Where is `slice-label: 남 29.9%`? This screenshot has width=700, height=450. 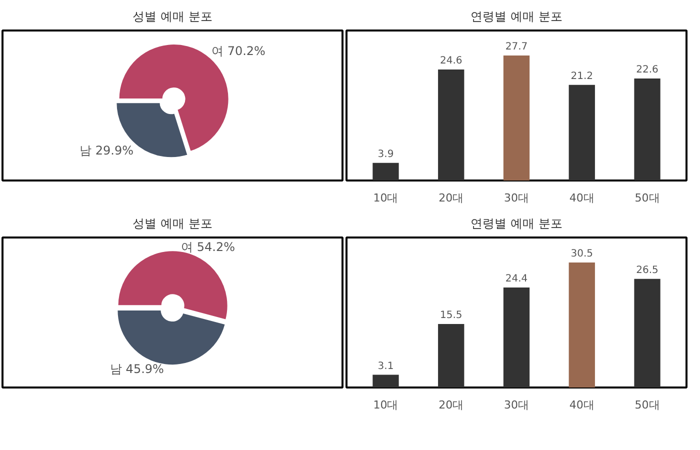 slice-label: 남 29.9% is located at coordinates (107, 150).